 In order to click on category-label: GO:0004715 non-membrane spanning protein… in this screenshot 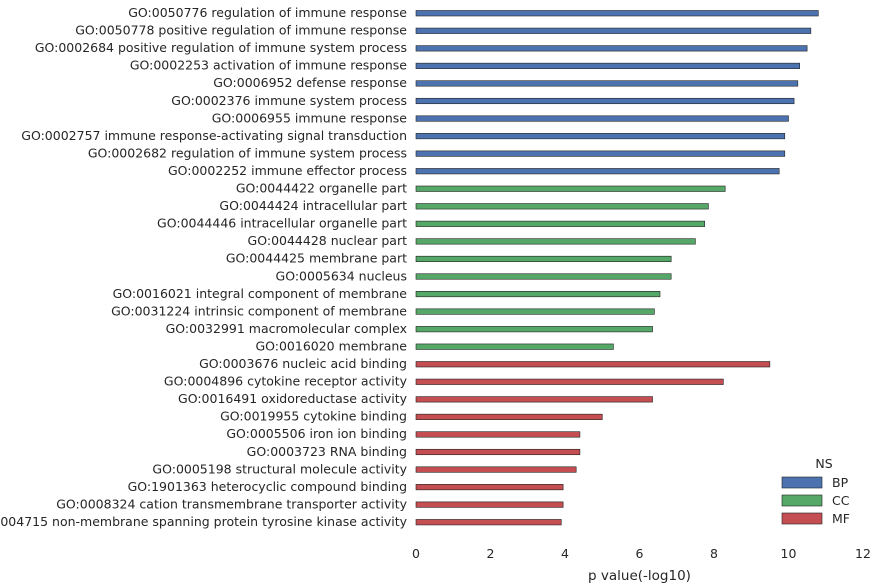, I will do `click(204, 521)`.